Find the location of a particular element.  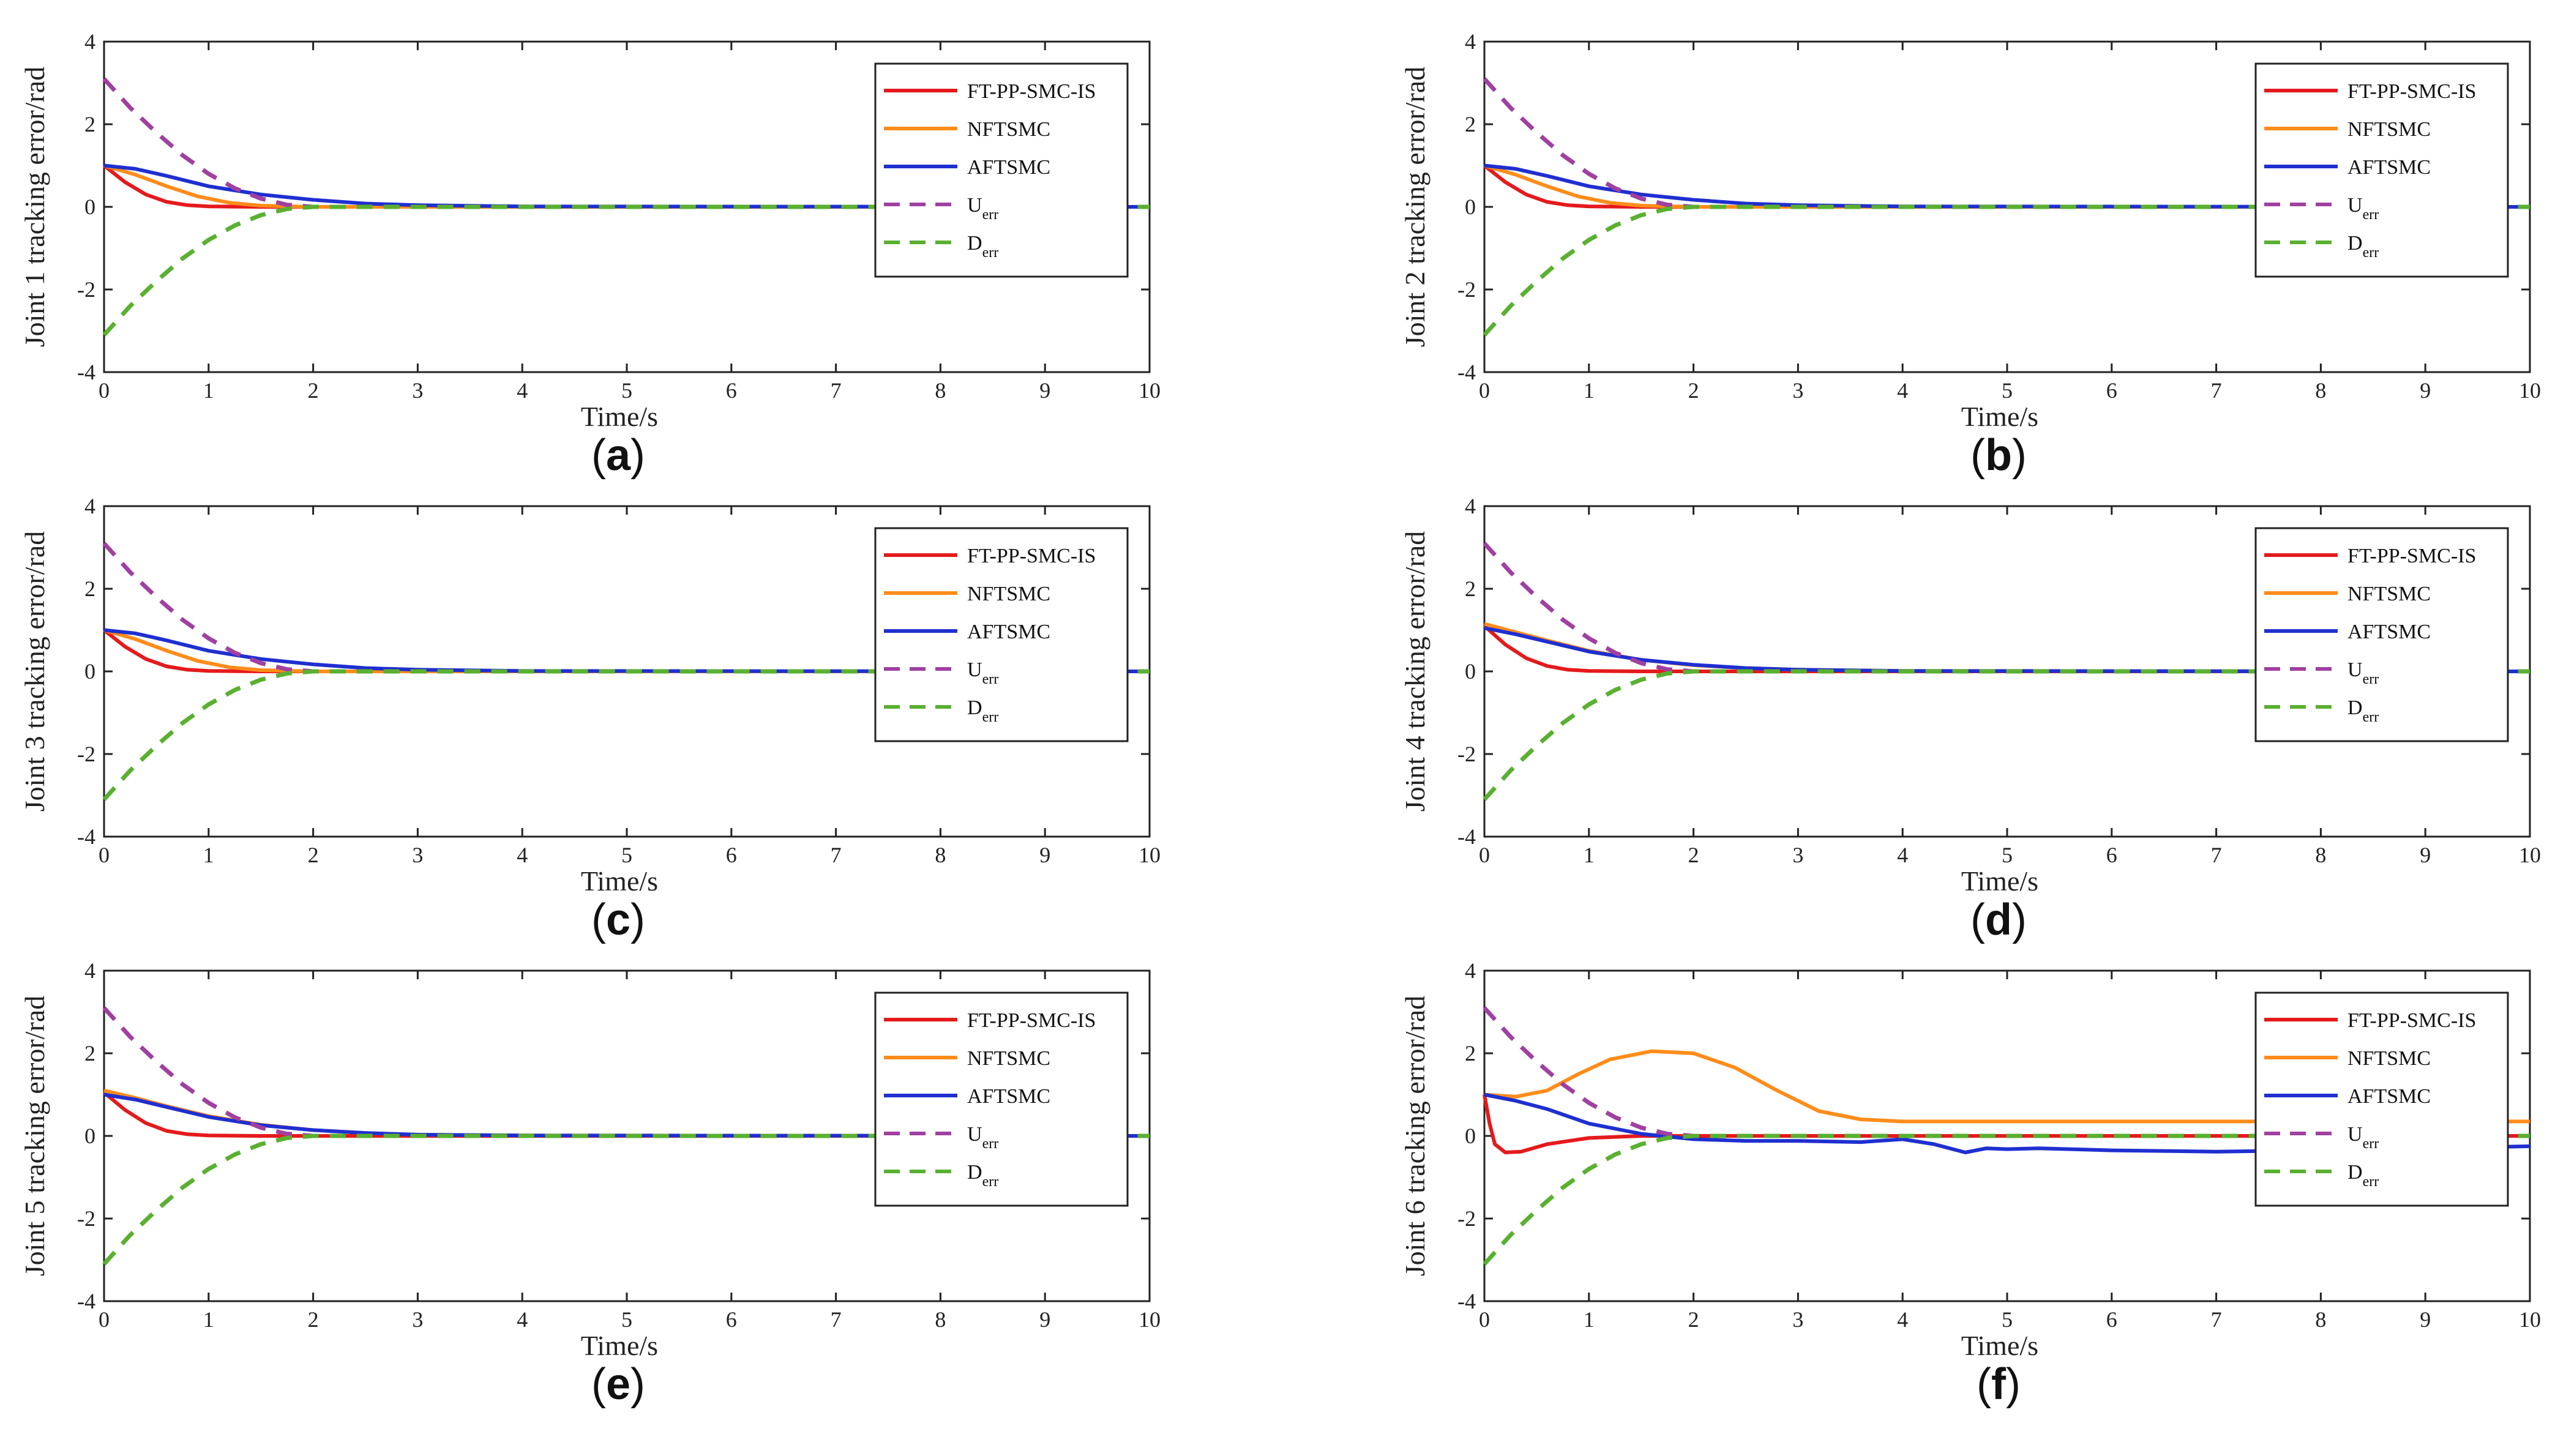

x-tick-label: 5 is located at coordinates (2008, 390).